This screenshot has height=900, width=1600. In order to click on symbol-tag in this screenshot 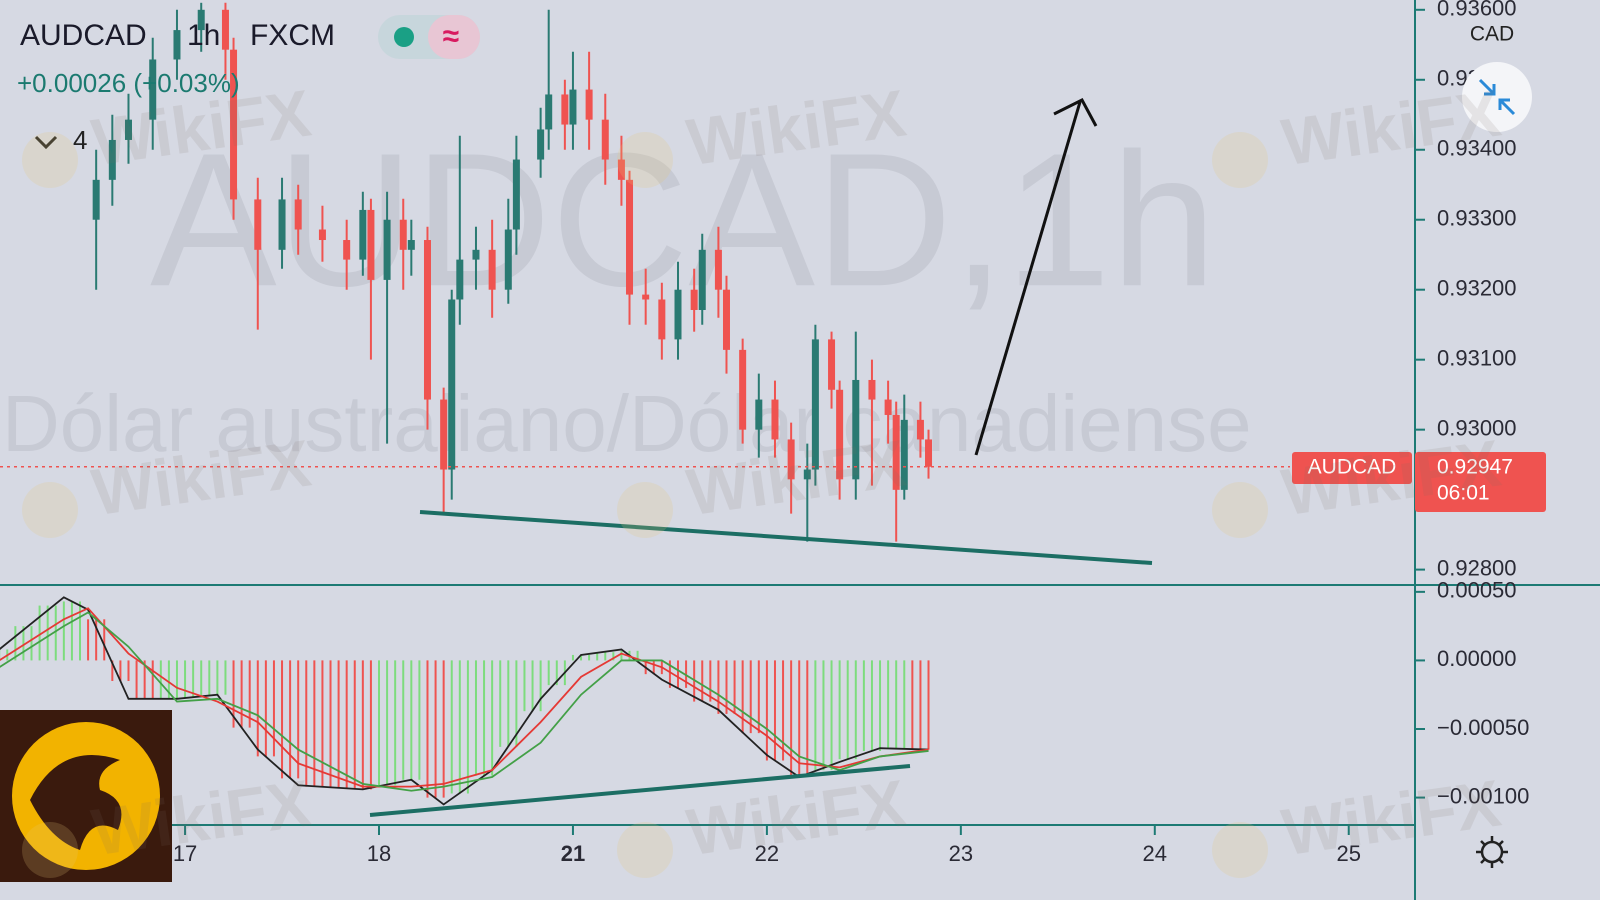, I will do `click(1352, 468)`.